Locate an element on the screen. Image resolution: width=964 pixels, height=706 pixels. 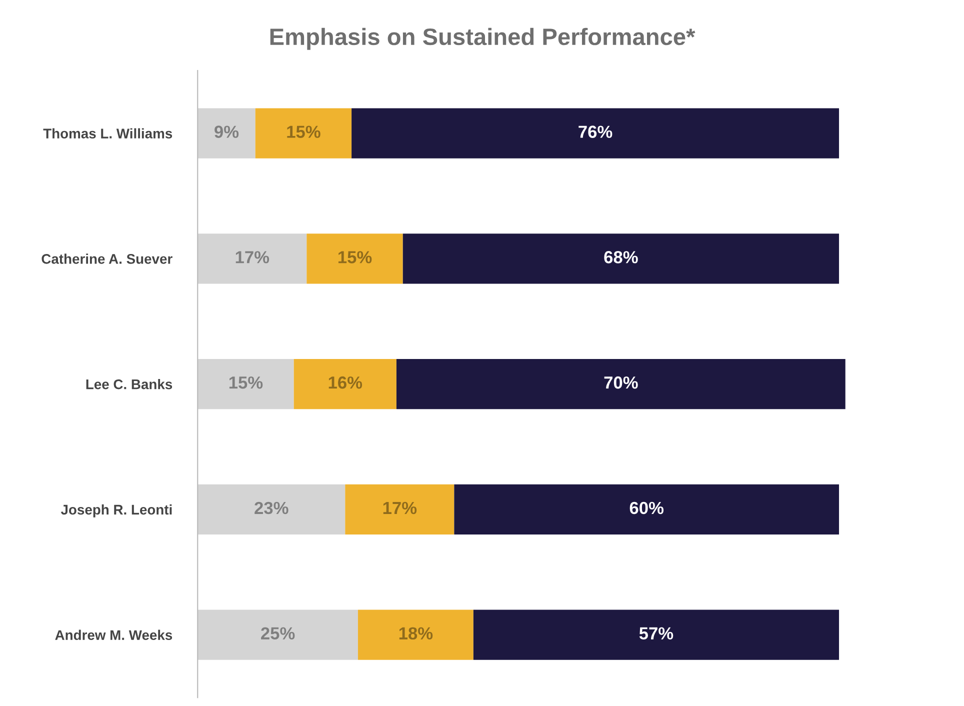
data-label: 23% is located at coordinates (271, 508).